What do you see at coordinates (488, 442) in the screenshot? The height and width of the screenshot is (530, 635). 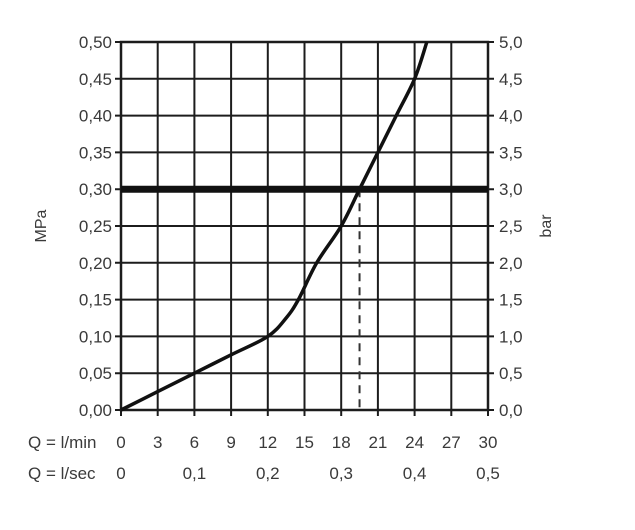 I see `x-tick: 30` at bounding box center [488, 442].